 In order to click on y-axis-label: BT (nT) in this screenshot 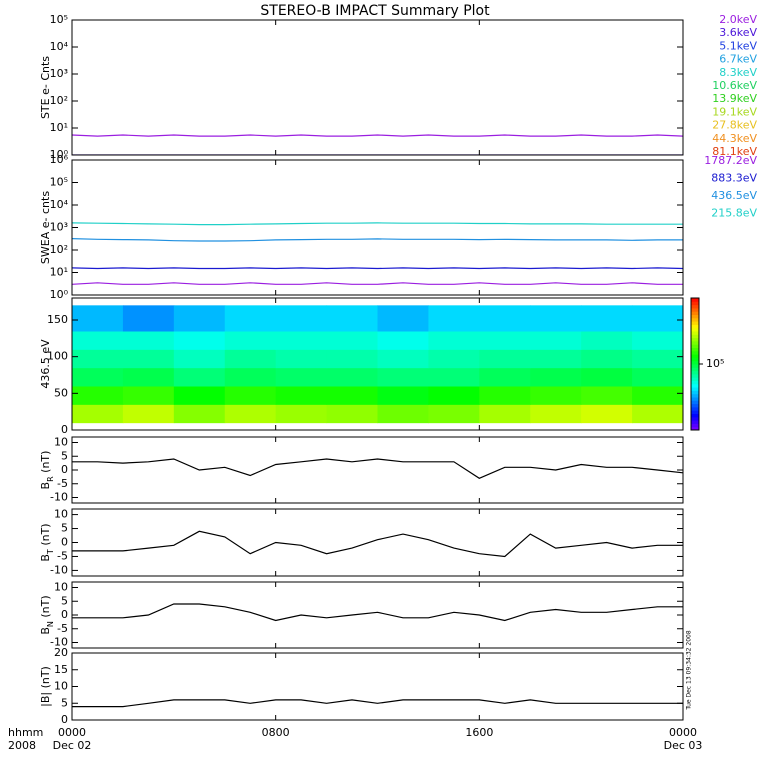, I will do `click(47, 542)`.